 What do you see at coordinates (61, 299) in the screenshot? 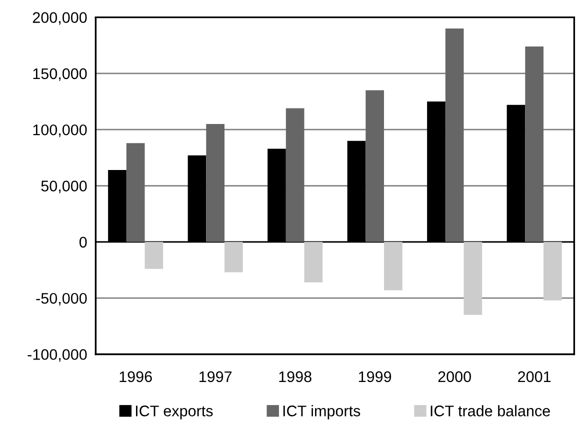
I see `y-tick-label: -50,000` at bounding box center [61, 299].